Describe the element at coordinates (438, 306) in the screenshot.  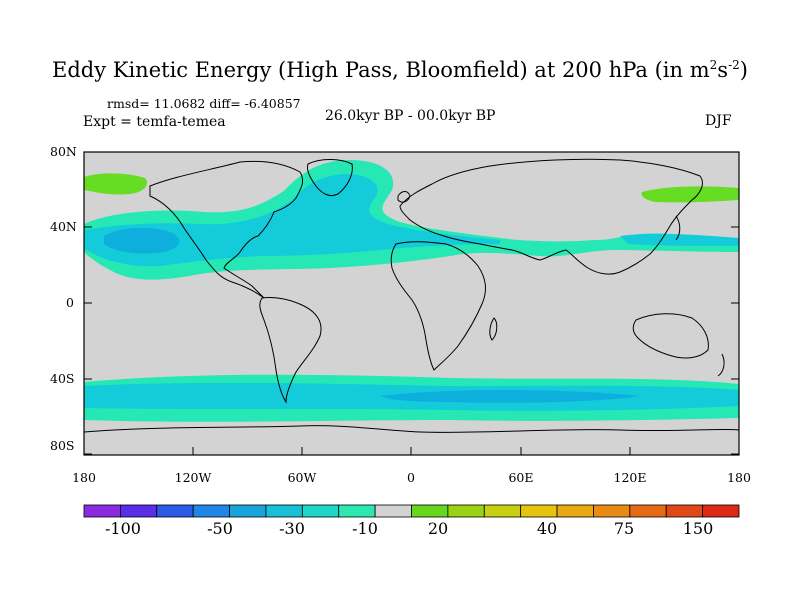
I see `africa-outline` at that location.